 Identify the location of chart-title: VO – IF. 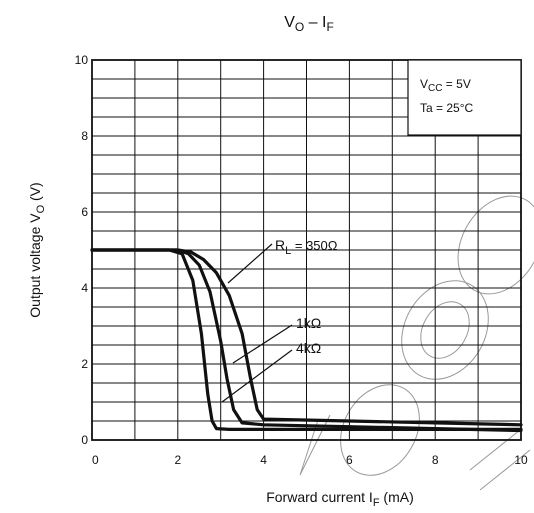
(309, 24).